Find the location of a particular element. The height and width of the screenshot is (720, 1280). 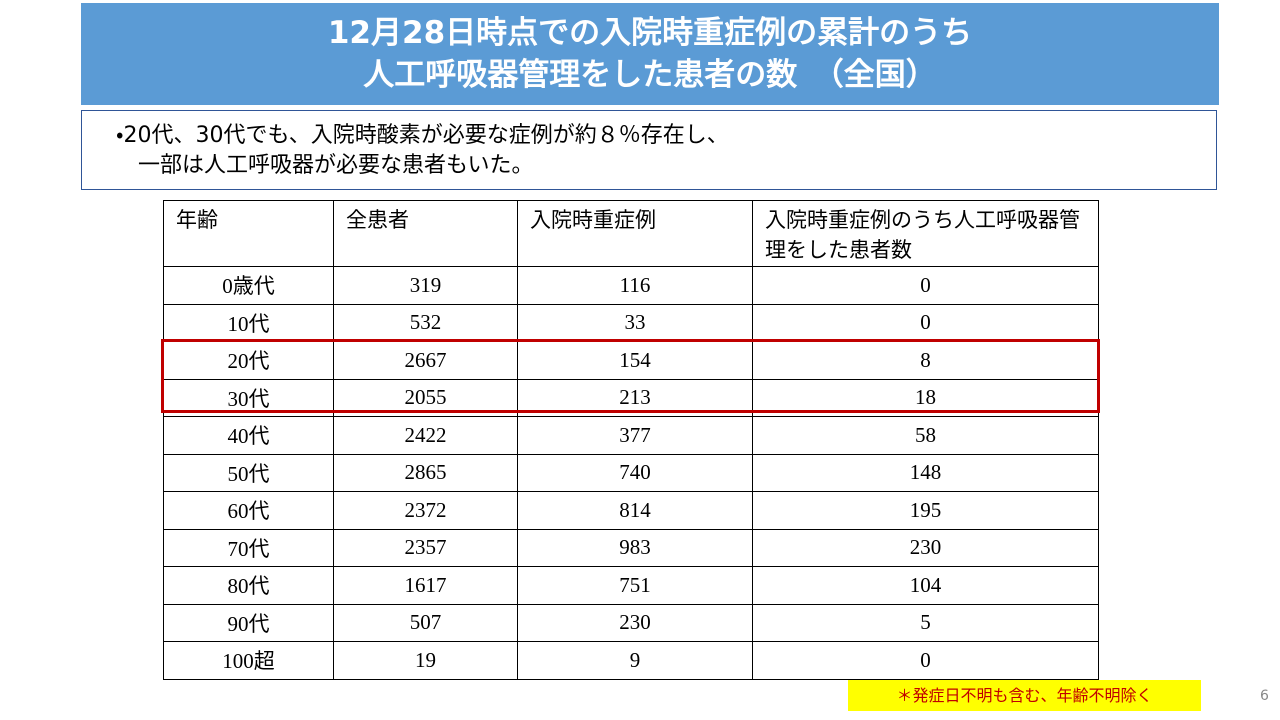

table-row: 0歳代 319 116 0 is located at coordinates (631, 285).